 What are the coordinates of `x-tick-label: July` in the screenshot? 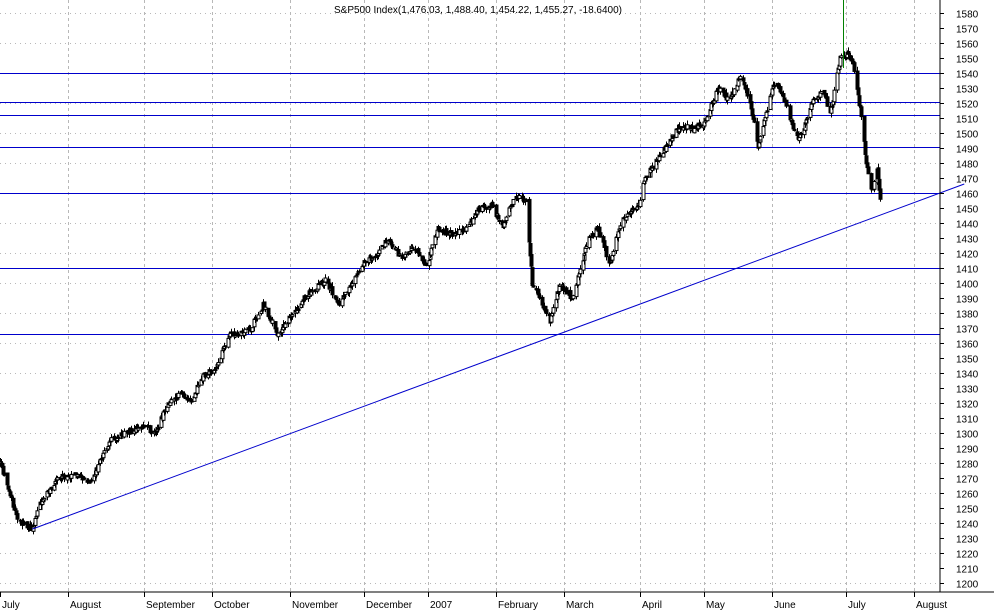 It's located at (11, 605).